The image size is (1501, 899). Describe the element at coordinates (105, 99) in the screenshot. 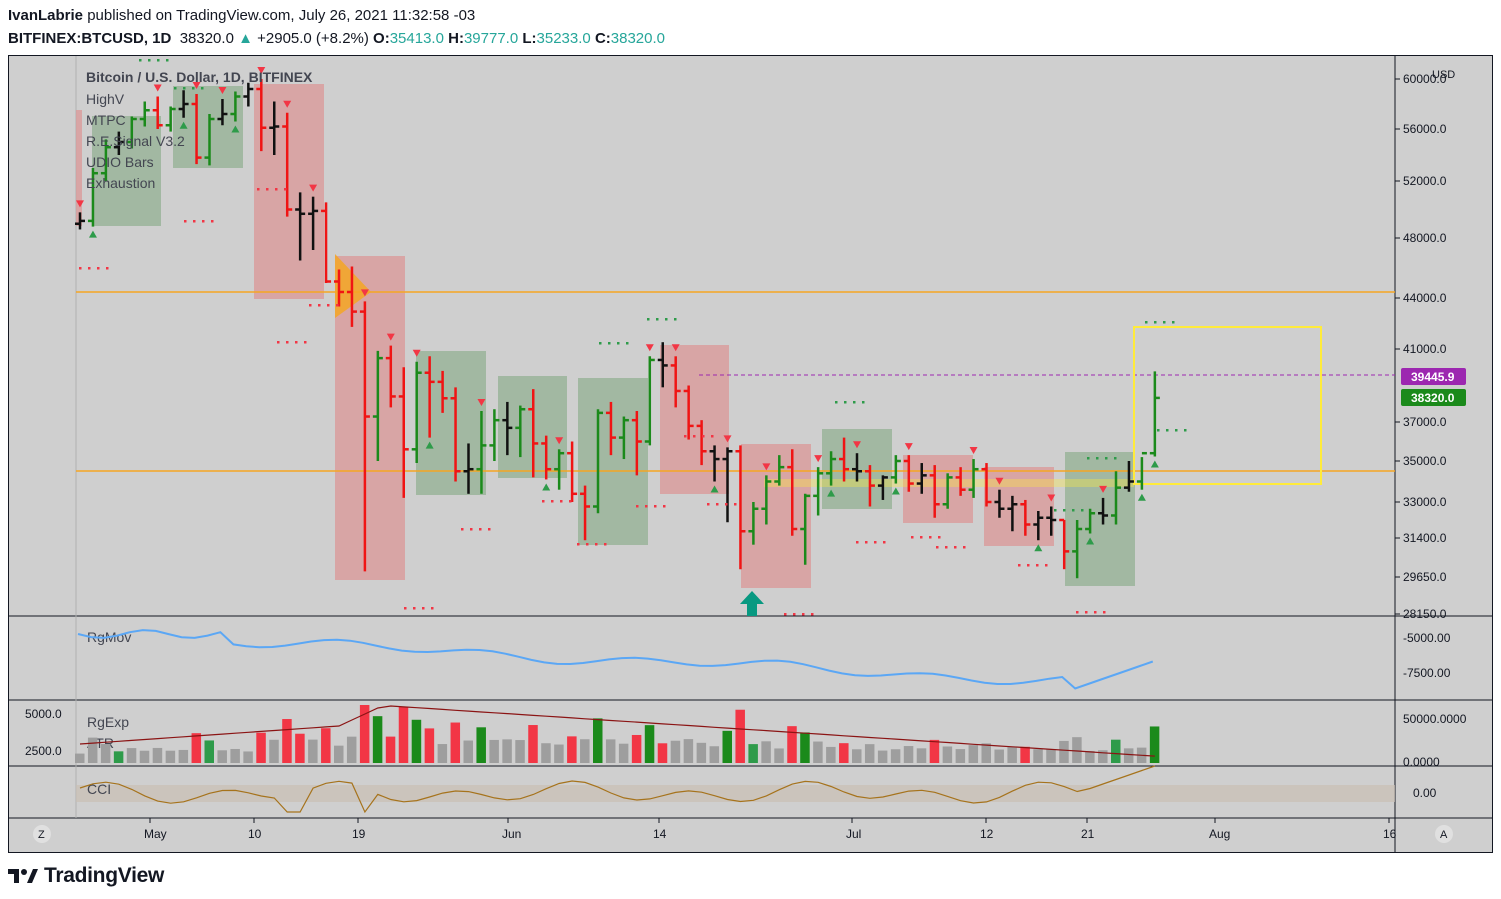

I see `legend-indicator: HighV` at that location.